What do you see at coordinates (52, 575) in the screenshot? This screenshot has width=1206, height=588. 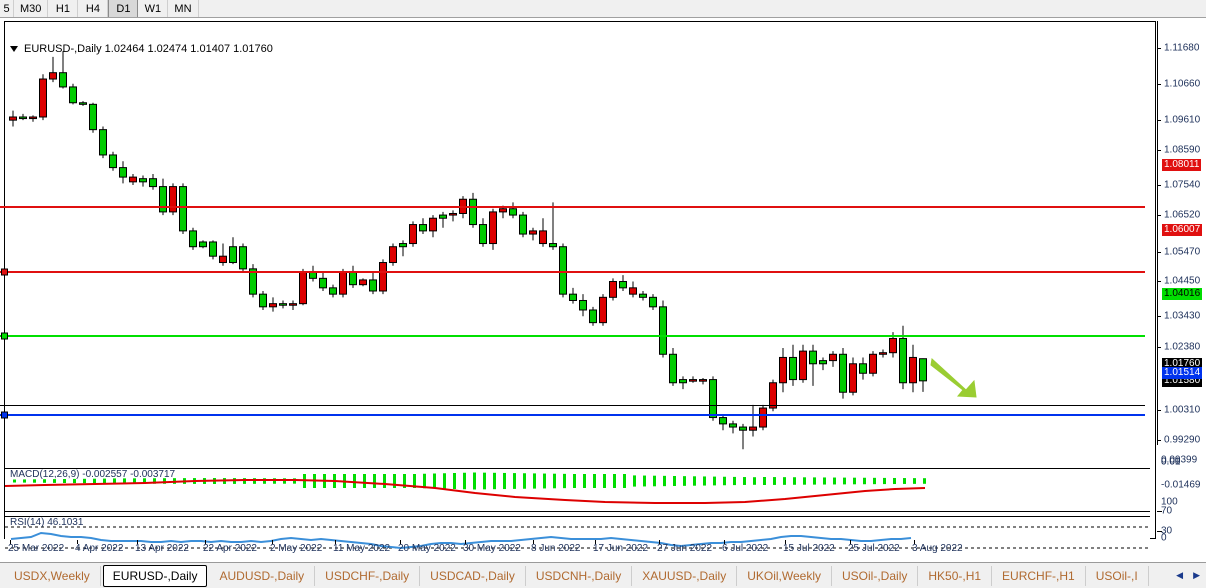 I see `chart-tab-usdx-weekly: USDX,Weekly` at bounding box center [52, 575].